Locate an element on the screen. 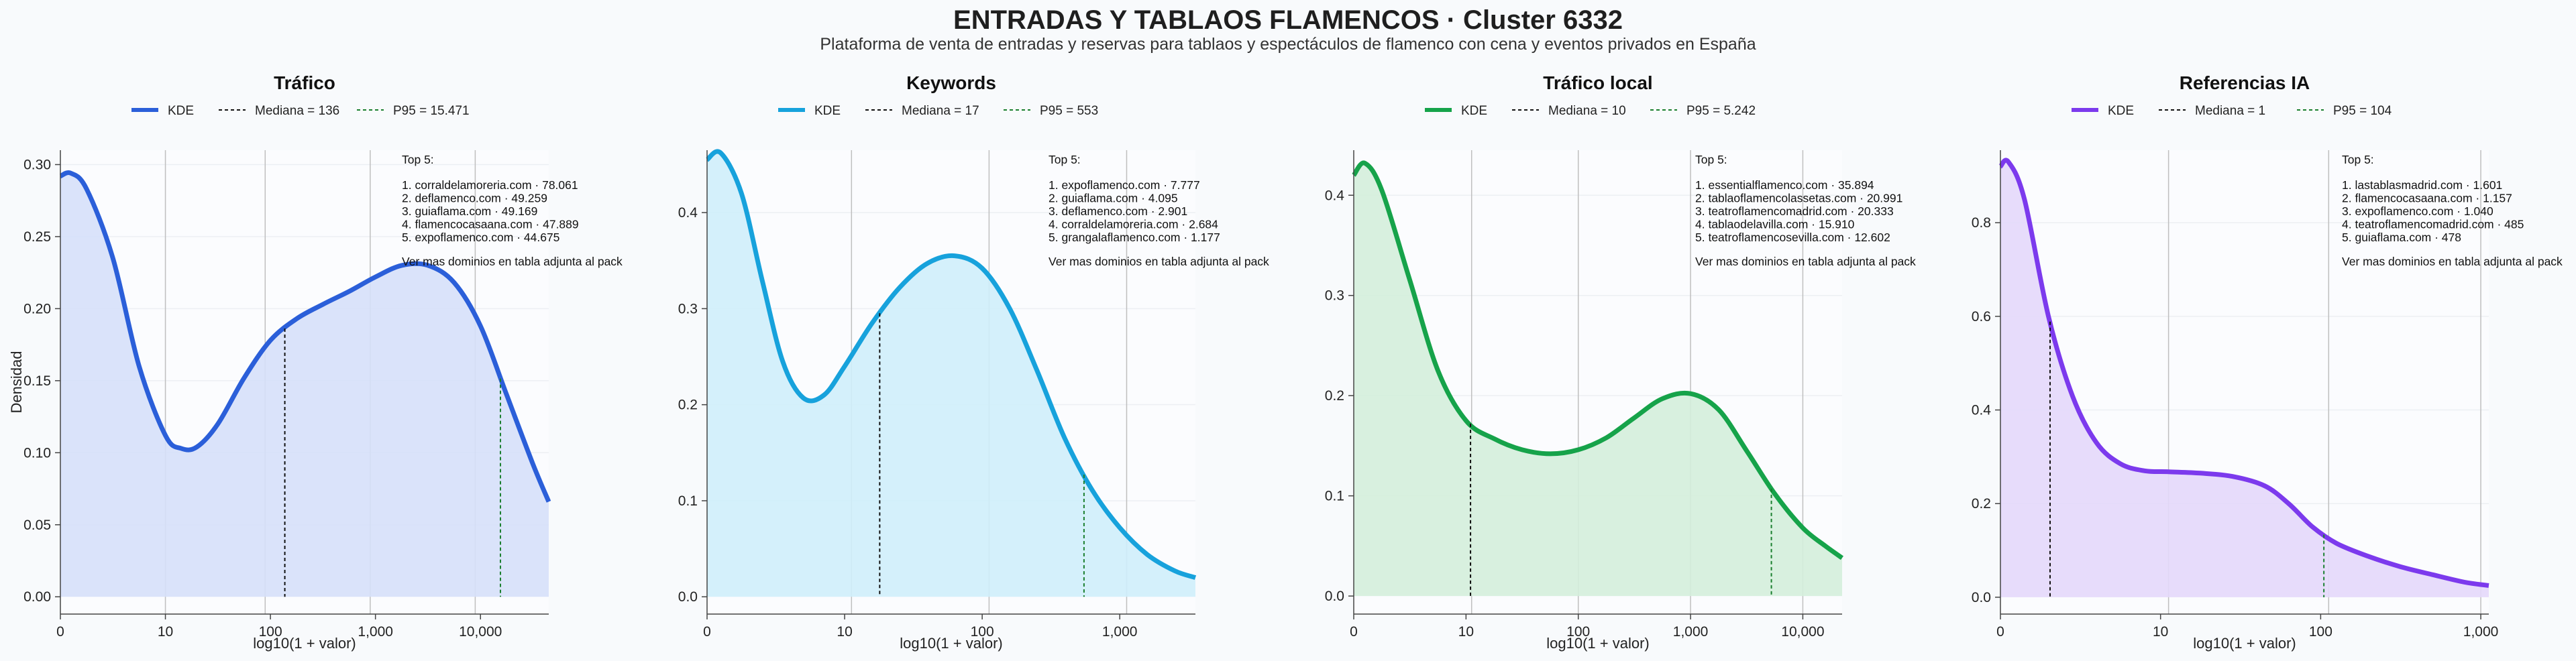  chart-title: Referencias IA is located at coordinates (2245, 82).